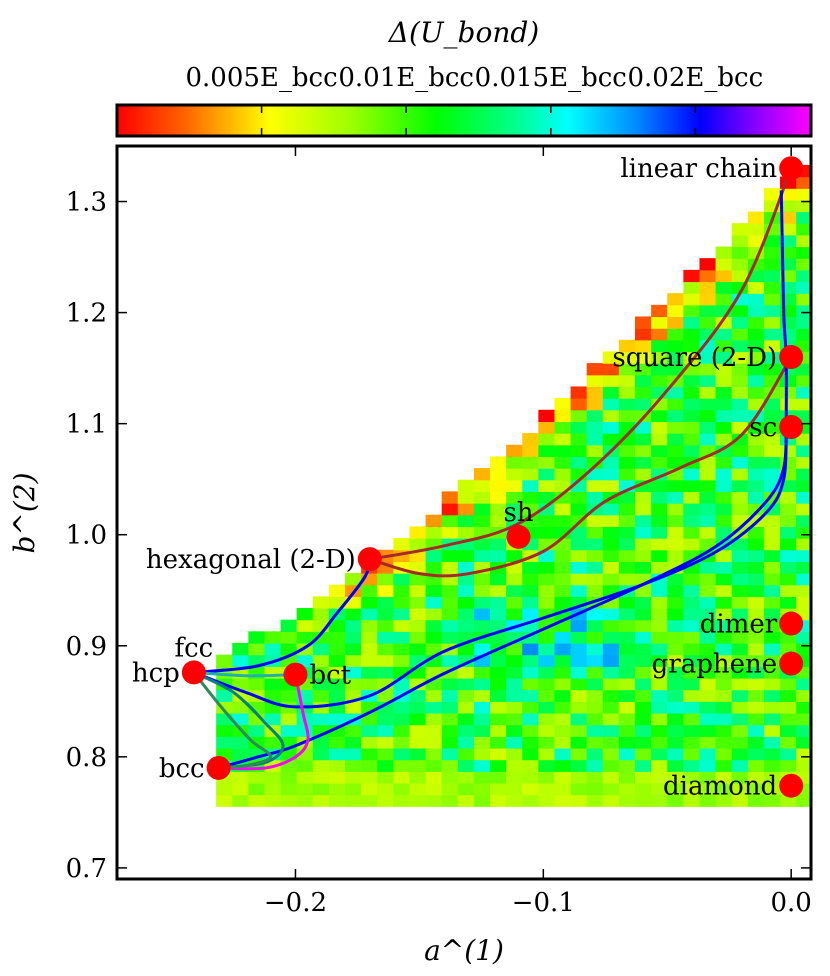  I want to click on y-tick-label: 0.7, so click(86, 869).